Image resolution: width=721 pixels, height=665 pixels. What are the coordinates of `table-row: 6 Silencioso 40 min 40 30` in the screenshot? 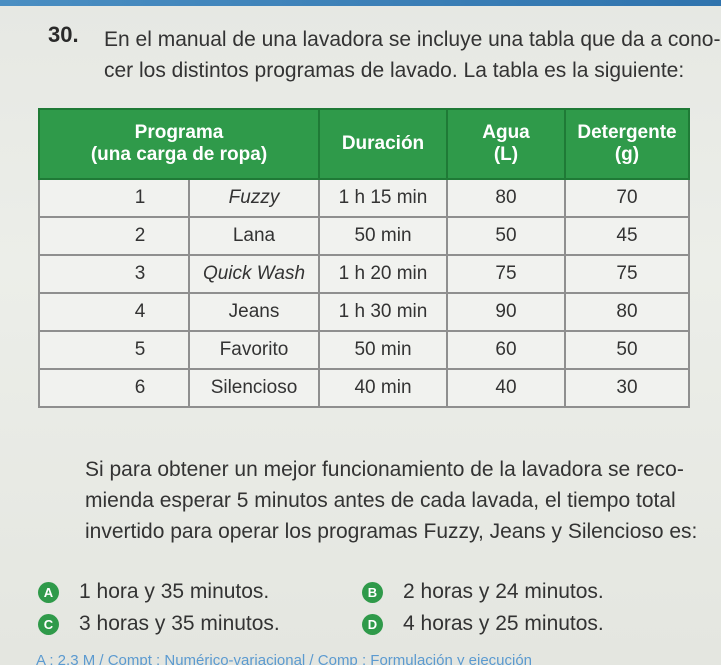 It's located at (364, 388).